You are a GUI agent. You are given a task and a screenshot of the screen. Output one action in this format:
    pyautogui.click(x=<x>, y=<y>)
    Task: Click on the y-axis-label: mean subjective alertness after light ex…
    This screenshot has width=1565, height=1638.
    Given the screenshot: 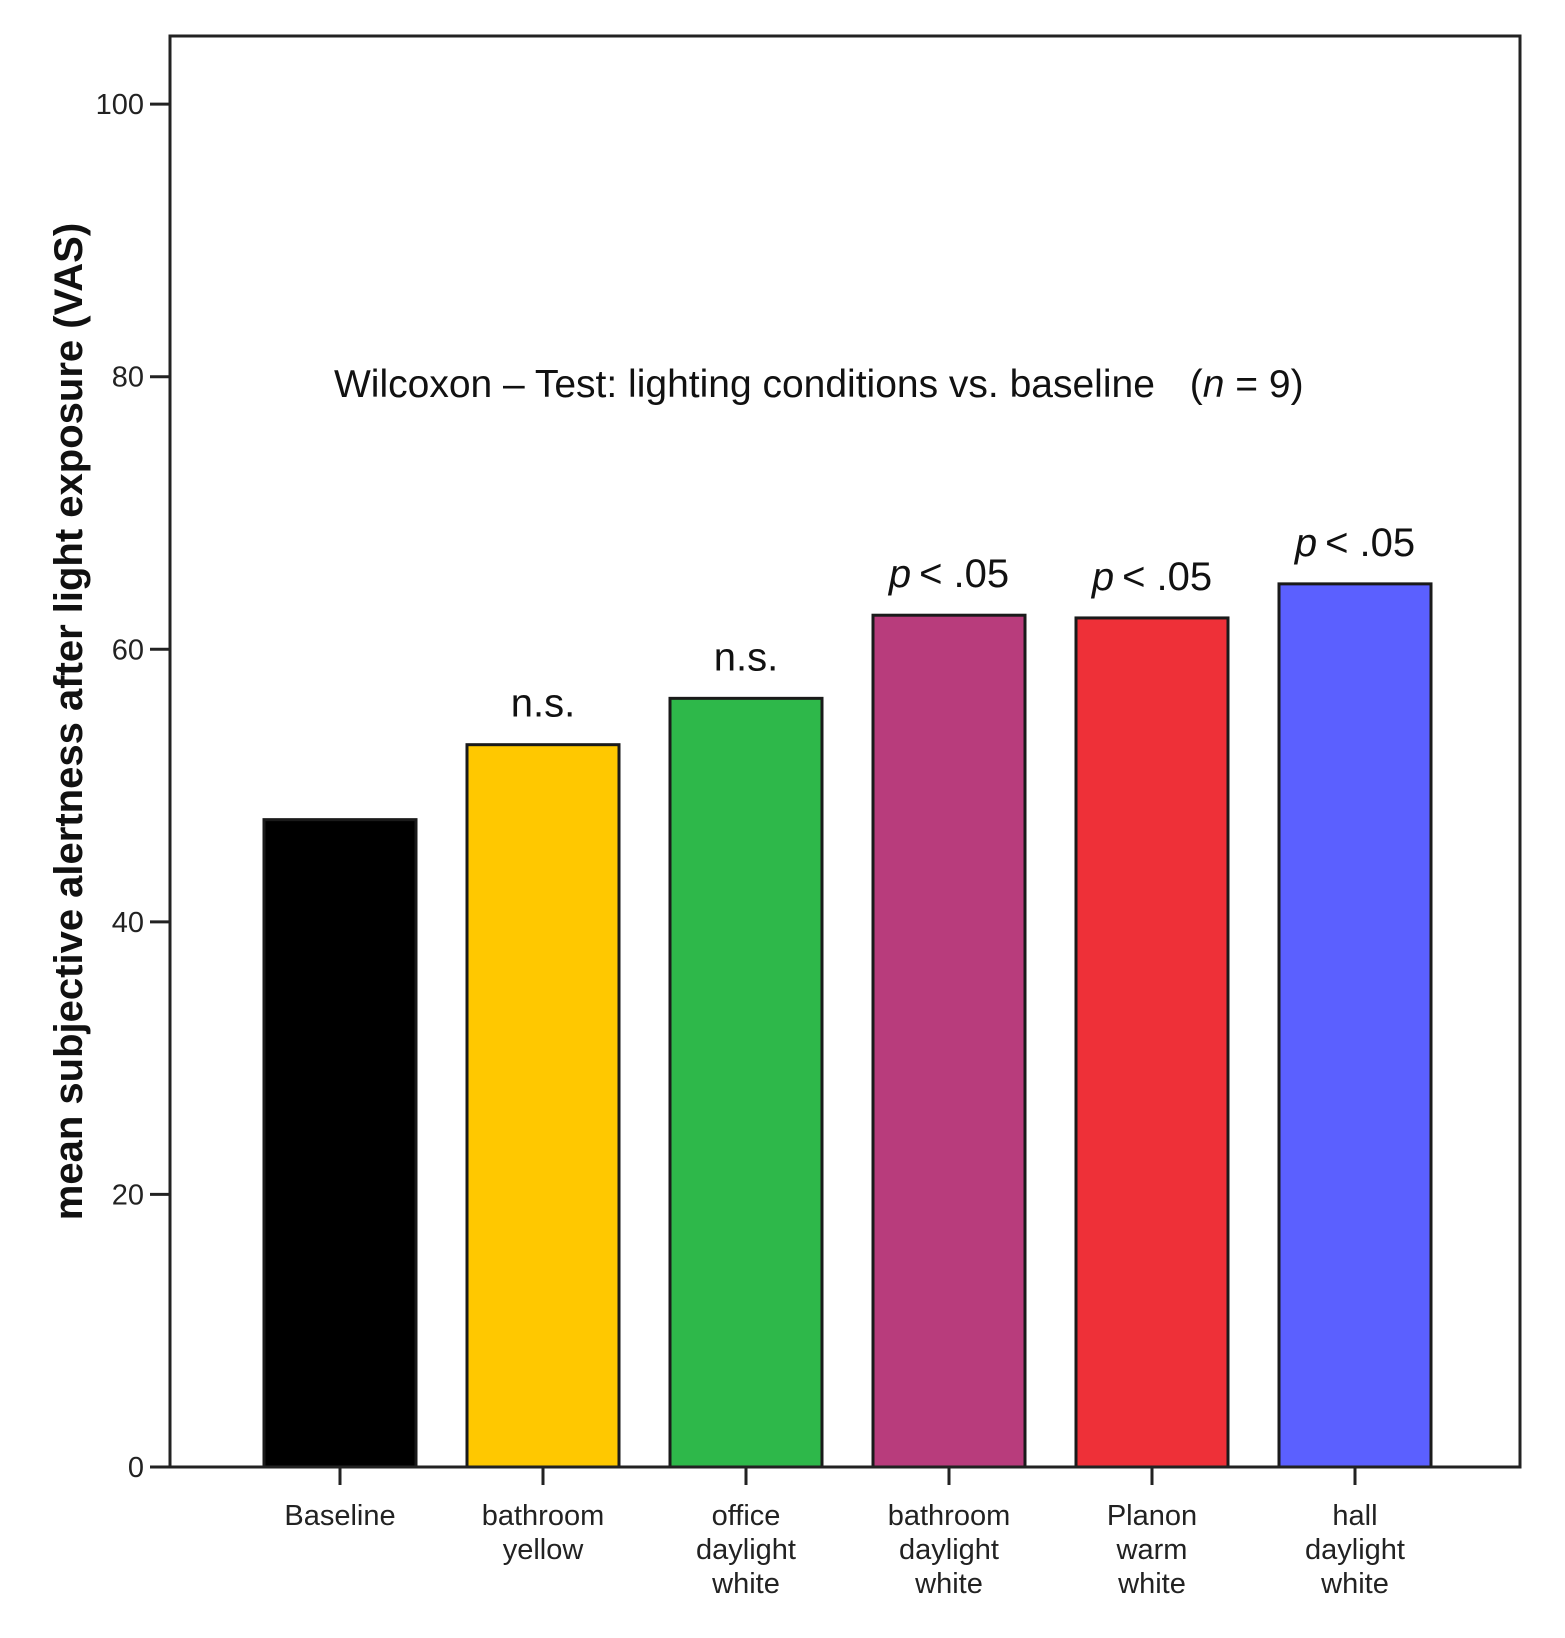 What is the action you would take?
    pyautogui.click(x=69, y=721)
    